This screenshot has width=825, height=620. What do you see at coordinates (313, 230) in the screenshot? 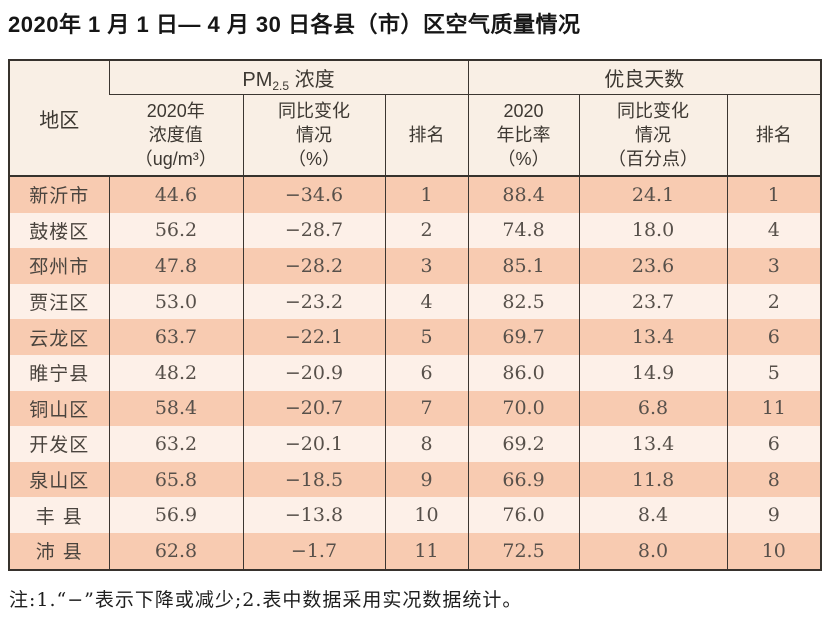
I see `pm-change-cell: −28.7` at bounding box center [313, 230].